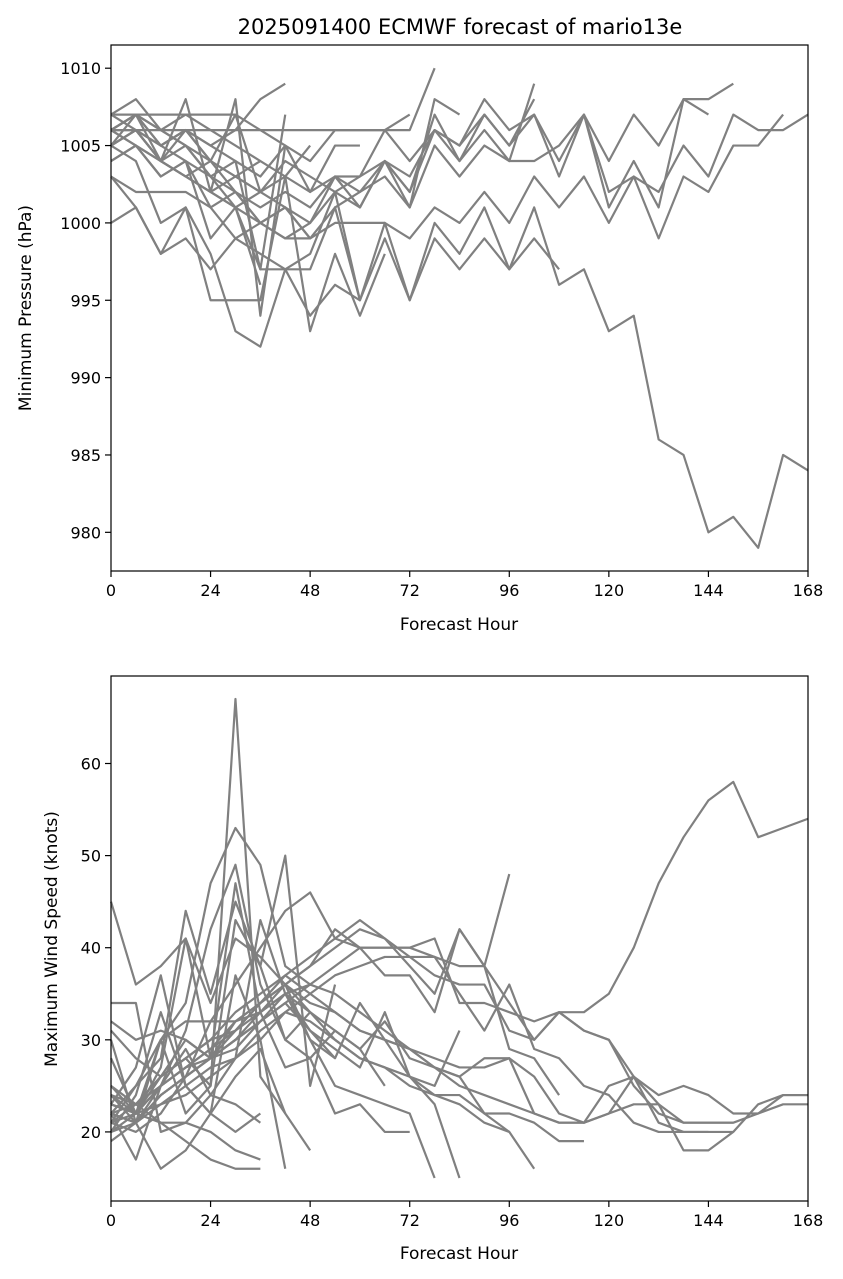 The image size is (843, 1279). Describe the element at coordinates (808, 1220) in the screenshot. I see `wind-x-tick-label: 168` at that location.